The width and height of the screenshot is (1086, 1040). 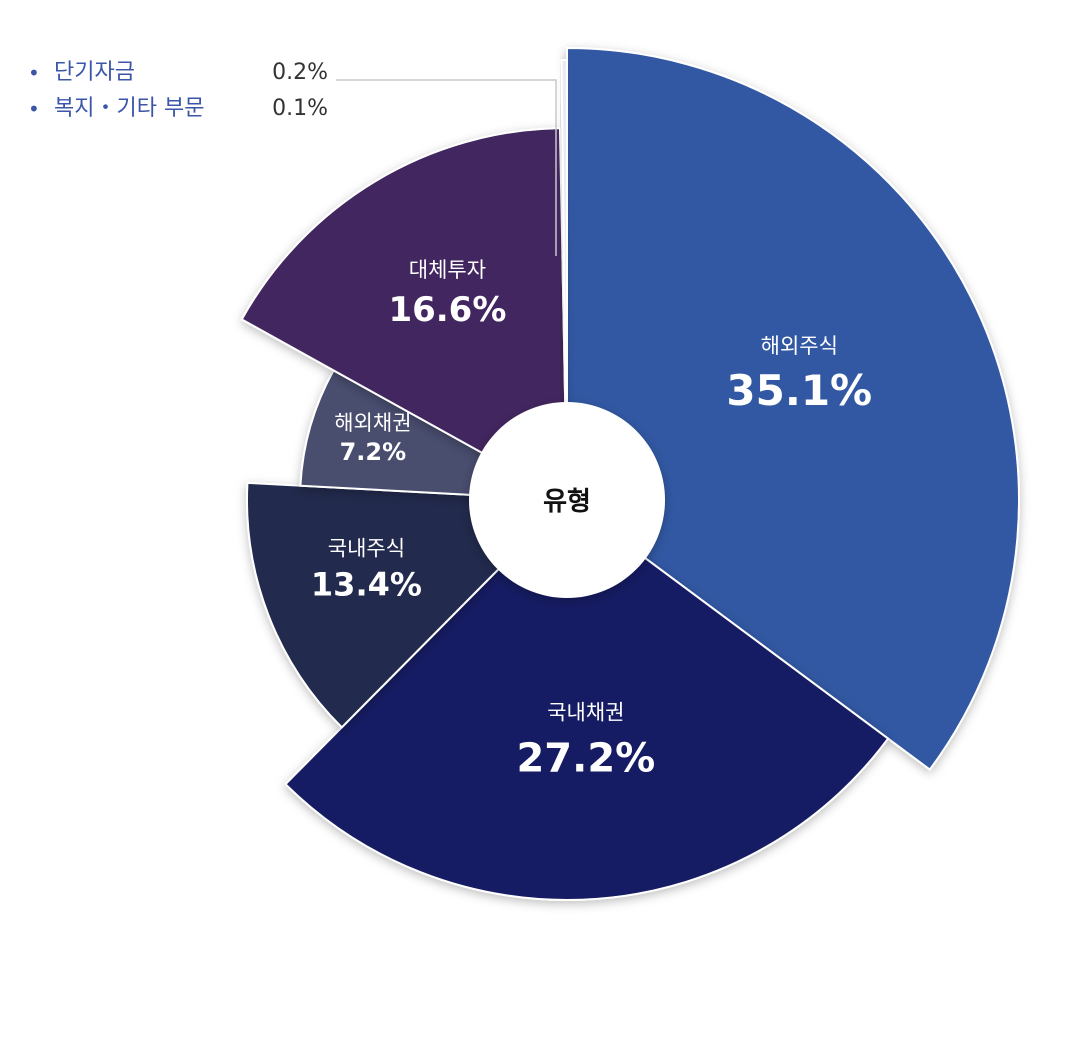 What do you see at coordinates (585, 712) in the screenshot?
I see `slice-label: 국내채권` at bounding box center [585, 712].